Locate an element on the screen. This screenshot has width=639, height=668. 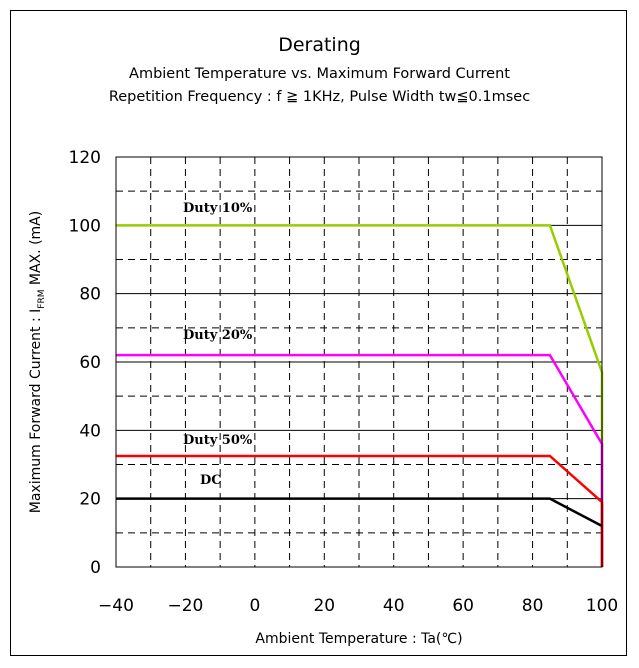
y-tick-label: 120 is located at coordinates (85, 158).